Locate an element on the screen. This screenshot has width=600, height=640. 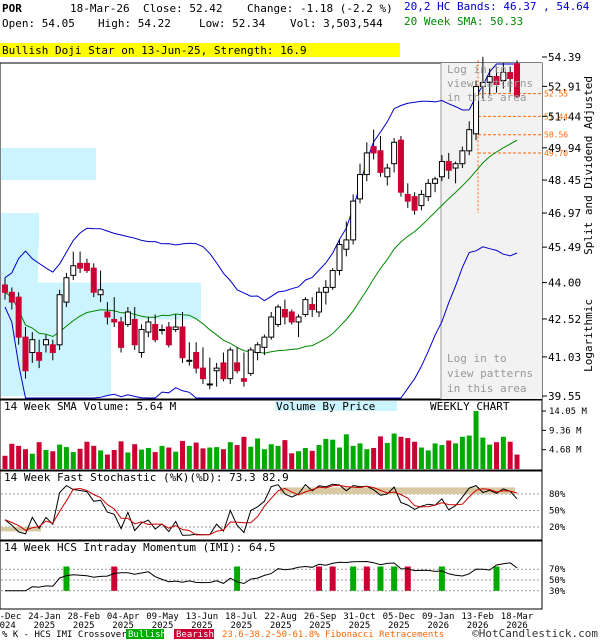
imi-tick-label: 30% is located at coordinates (557, 592).